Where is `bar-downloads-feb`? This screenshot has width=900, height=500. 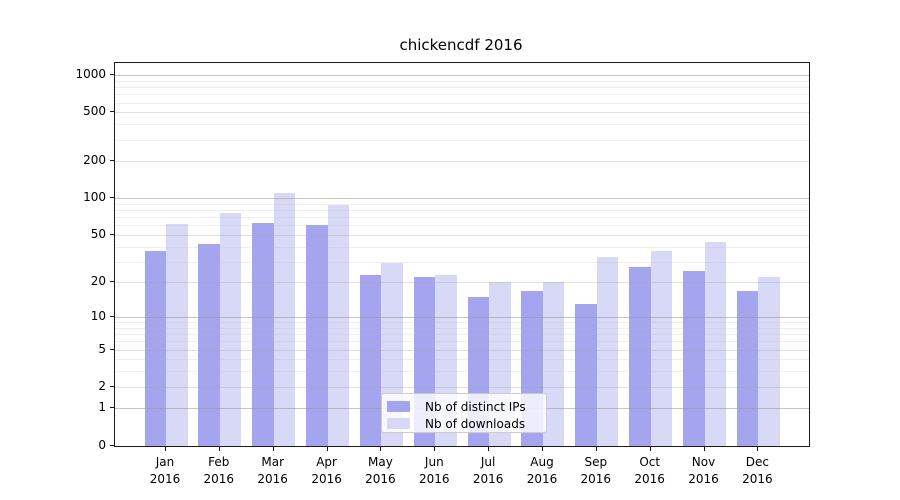 bar-downloads-feb is located at coordinates (230, 329).